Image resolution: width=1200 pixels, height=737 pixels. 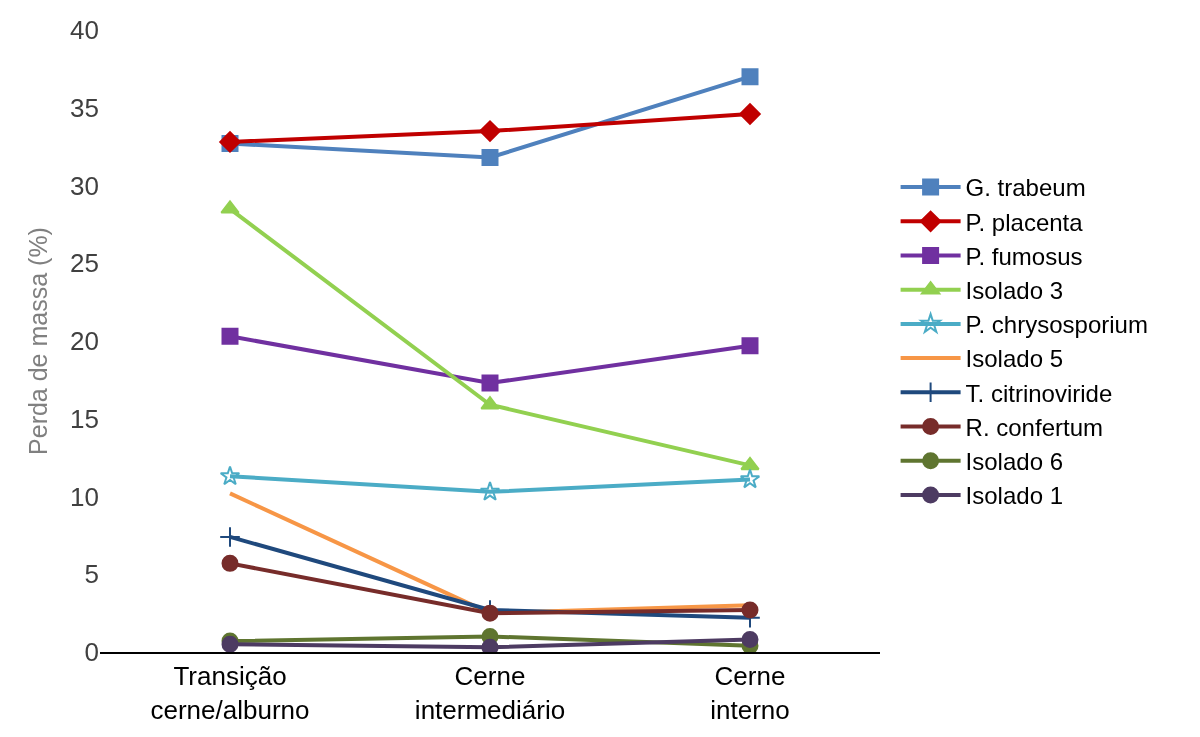 I want to click on legend-label: P. fumosus, so click(x=1024, y=256).